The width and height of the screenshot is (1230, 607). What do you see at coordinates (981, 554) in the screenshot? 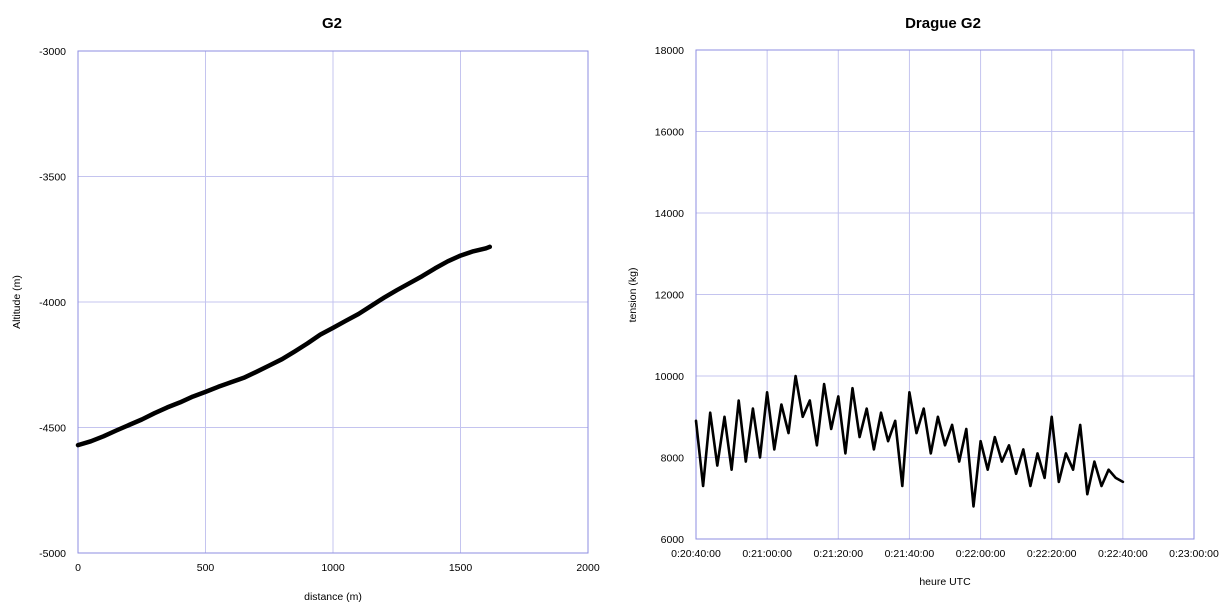
I see `chart-drague-g2-x-tick-label: 0:22:00:00` at bounding box center [981, 554].